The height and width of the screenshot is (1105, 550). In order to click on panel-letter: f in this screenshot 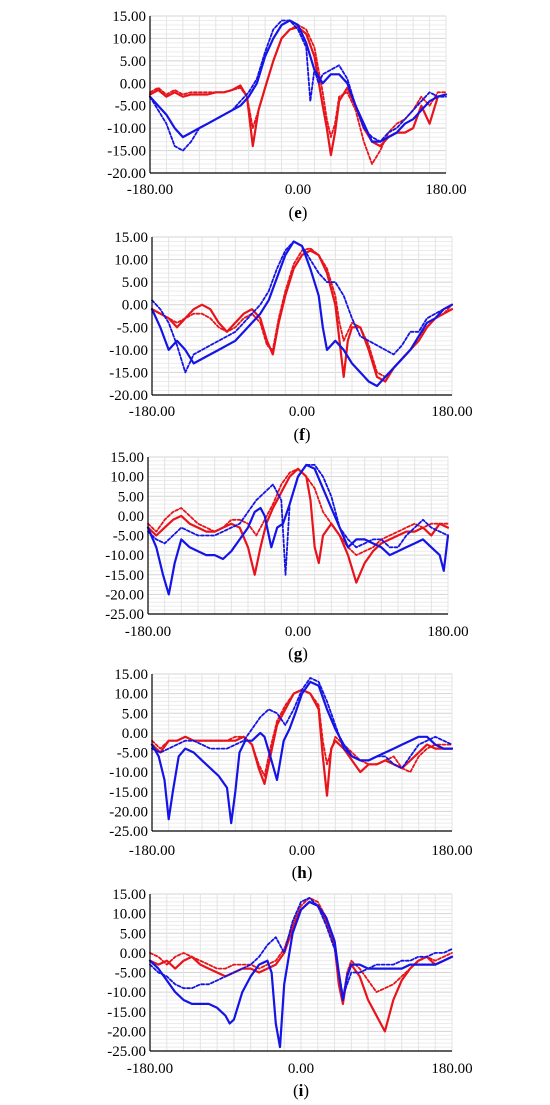, I will do `click(302, 434)`.